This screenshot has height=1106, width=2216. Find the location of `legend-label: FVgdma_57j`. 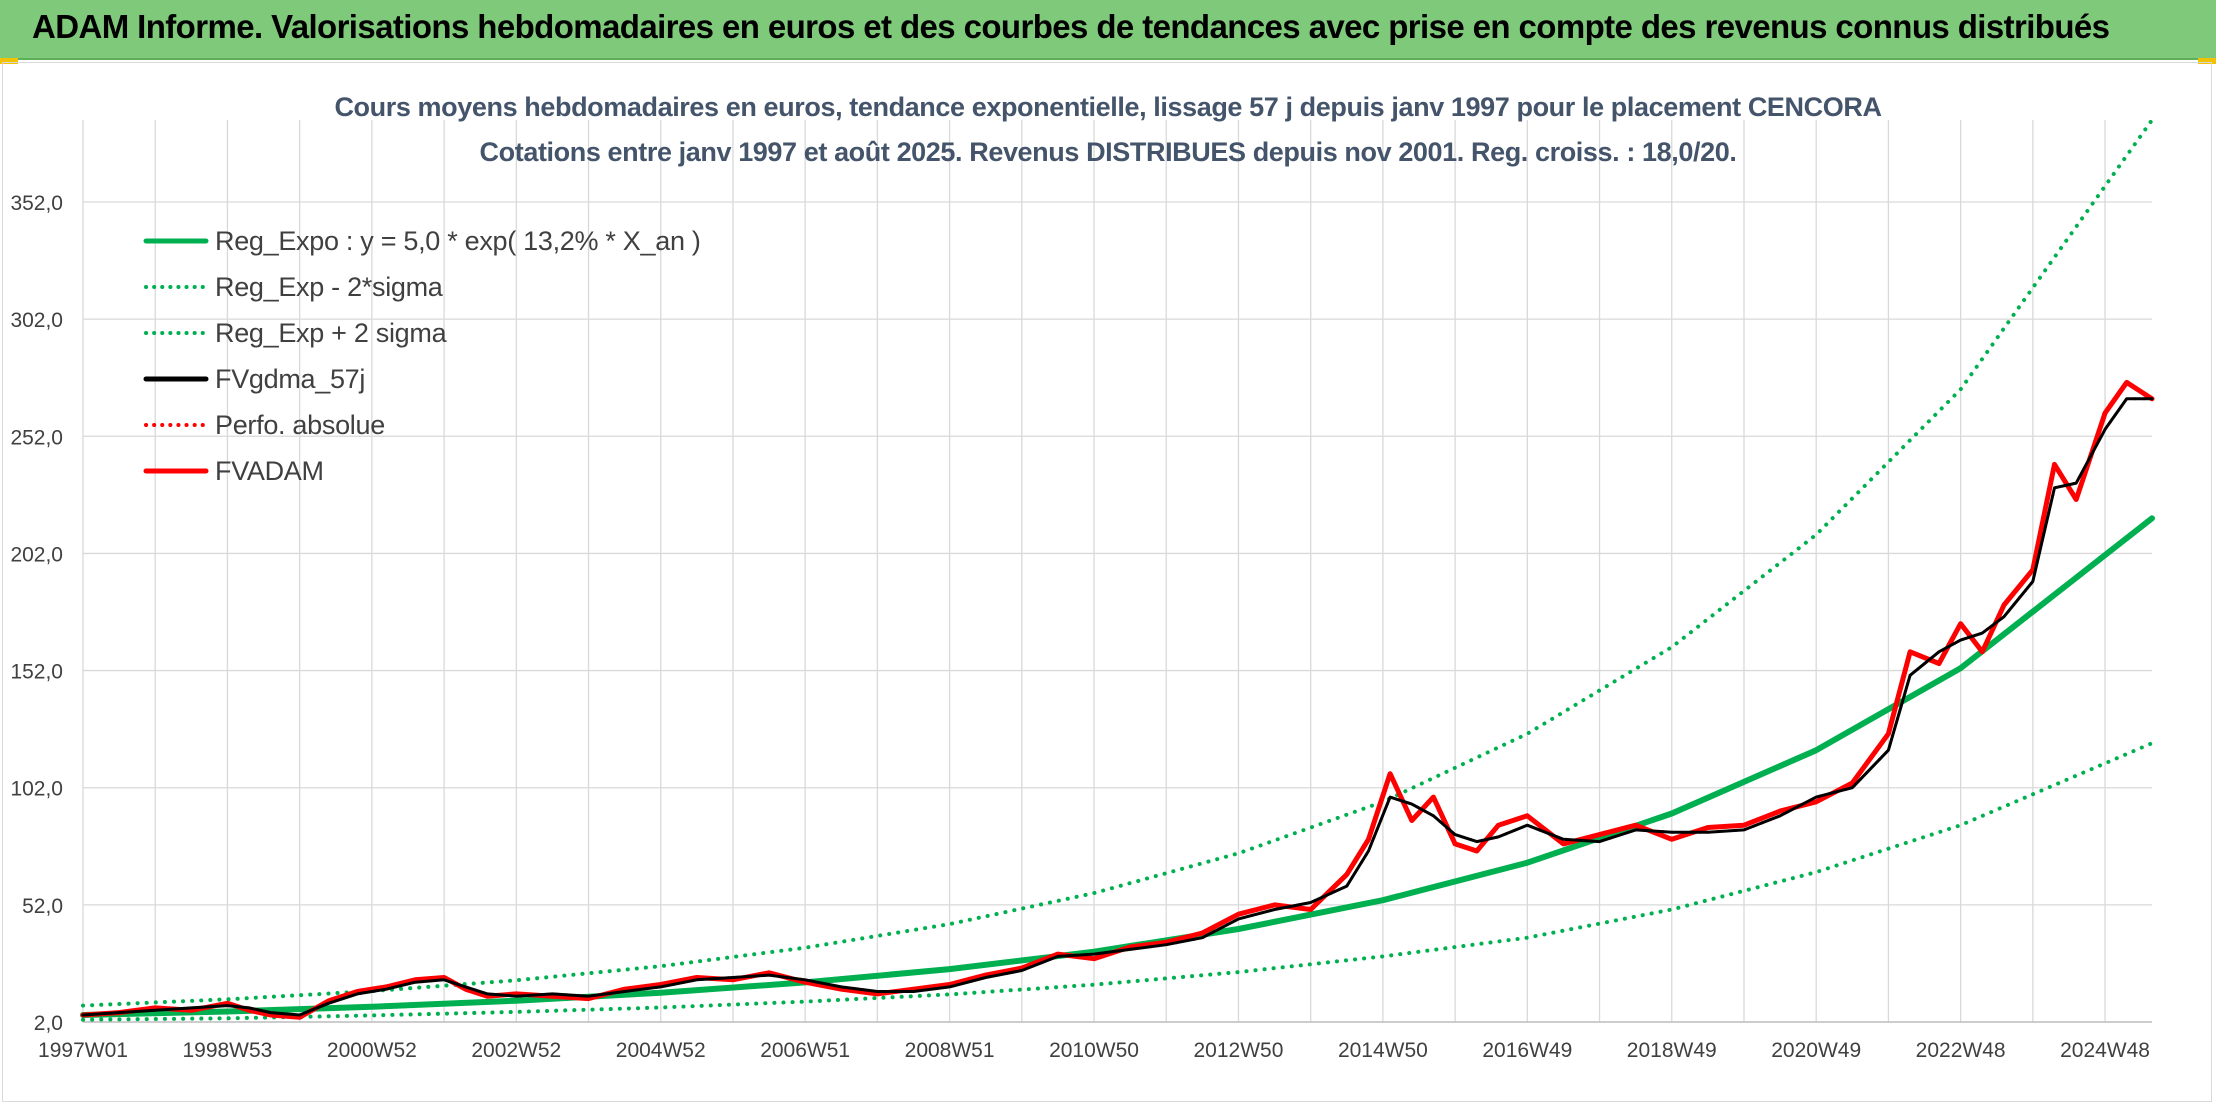

legend-label: FVgdma_57j is located at coordinates (290, 378).